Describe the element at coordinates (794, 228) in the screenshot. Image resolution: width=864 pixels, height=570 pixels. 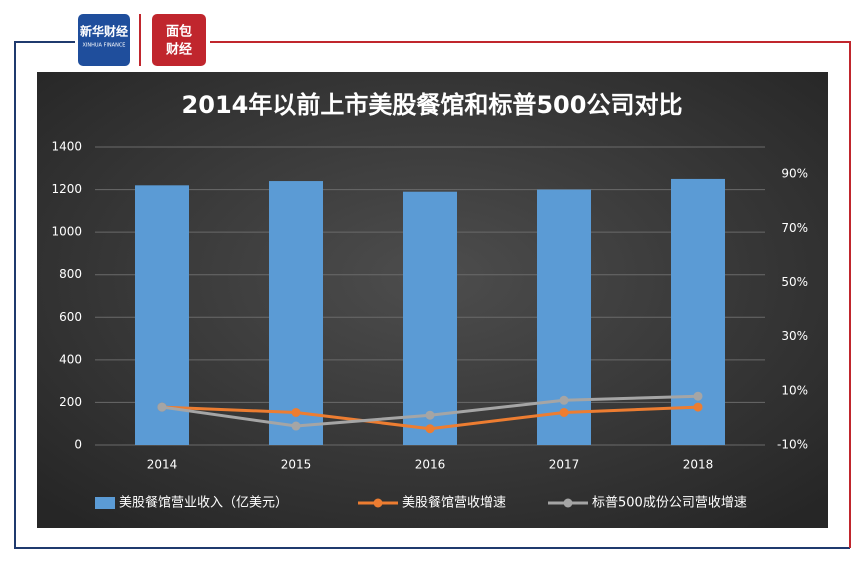
I see `y2-tick-label: 70%` at that location.